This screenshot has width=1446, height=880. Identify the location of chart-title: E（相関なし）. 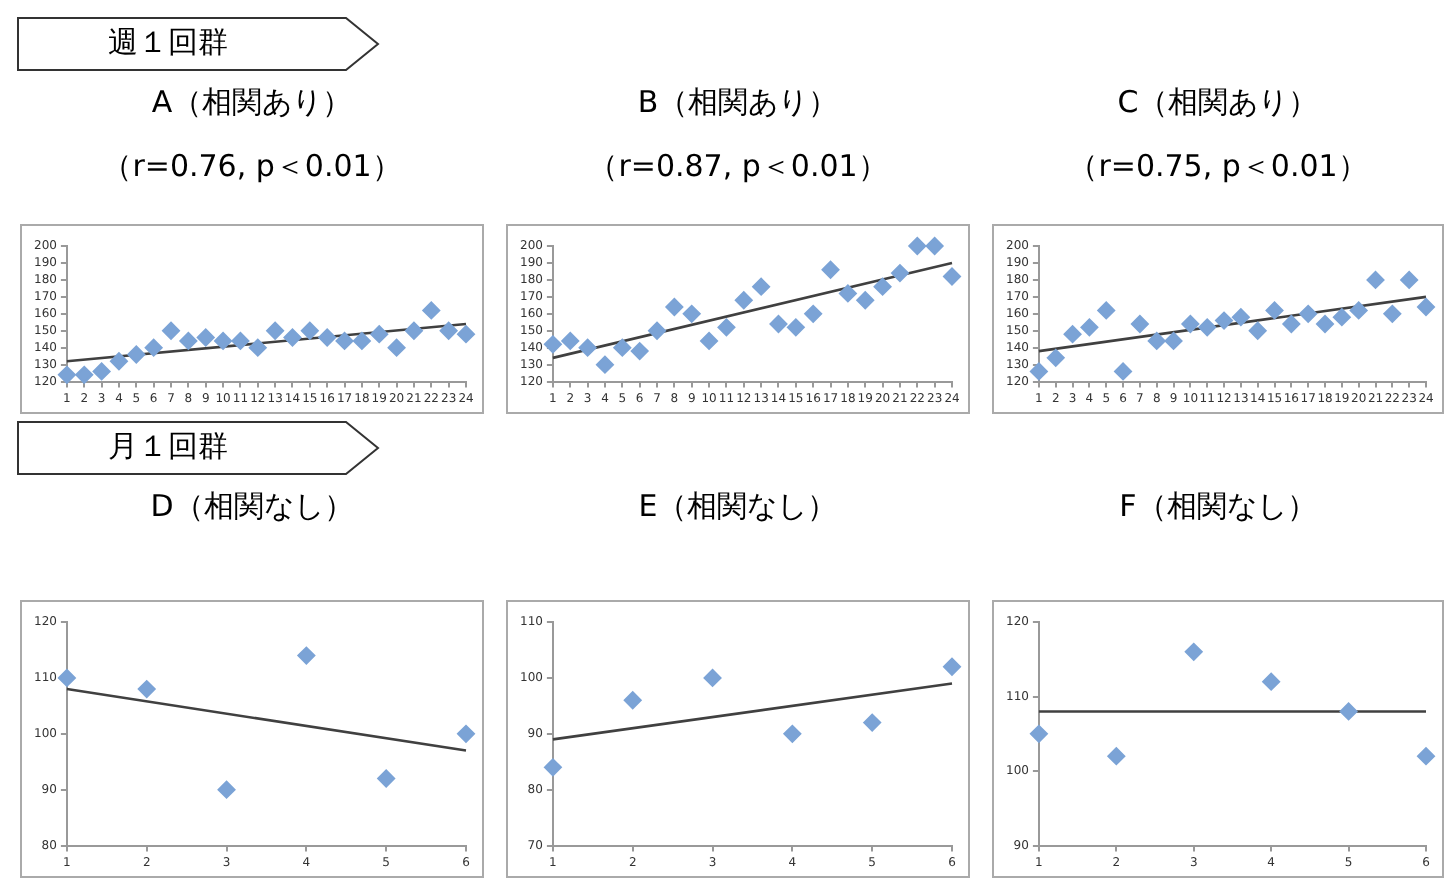
(738, 507).